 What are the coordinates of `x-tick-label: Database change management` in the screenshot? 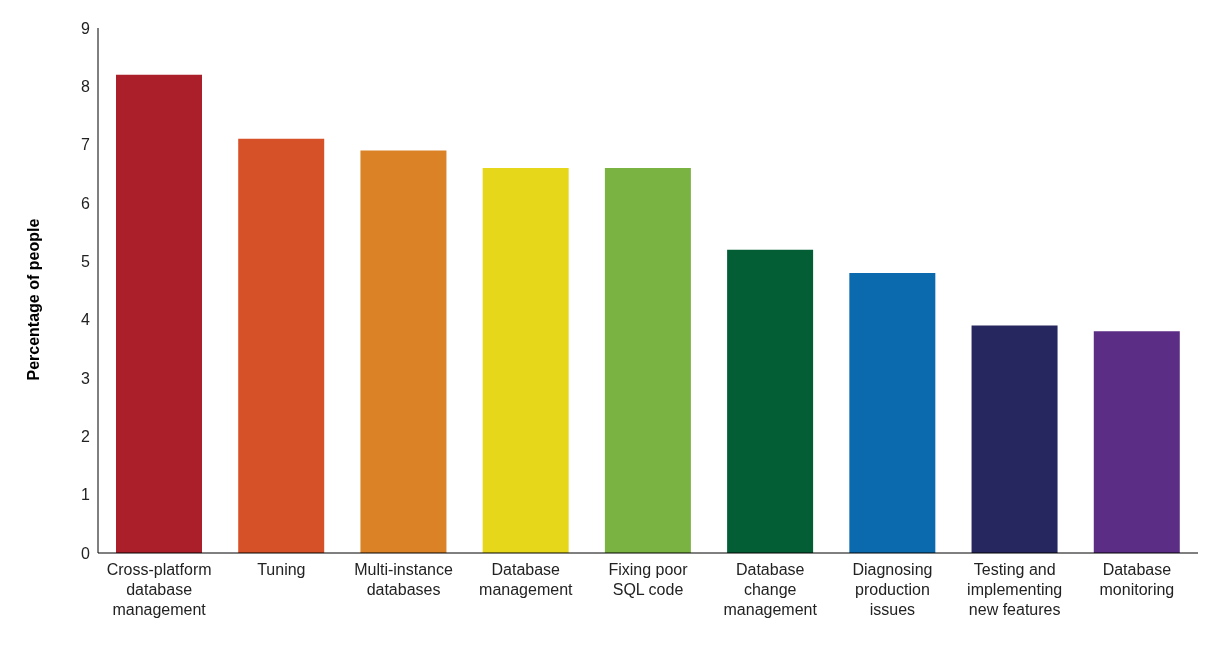 It's located at (770, 589).